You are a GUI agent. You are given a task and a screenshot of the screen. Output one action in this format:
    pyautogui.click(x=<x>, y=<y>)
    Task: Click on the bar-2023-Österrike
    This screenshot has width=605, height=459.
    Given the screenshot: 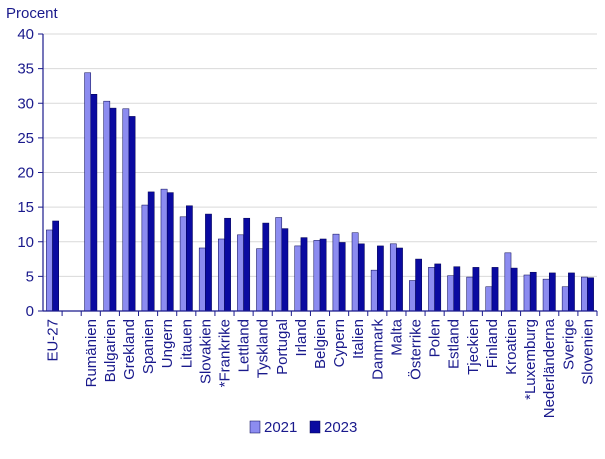 What is the action you would take?
    pyautogui.click(x=418, y=285)
    